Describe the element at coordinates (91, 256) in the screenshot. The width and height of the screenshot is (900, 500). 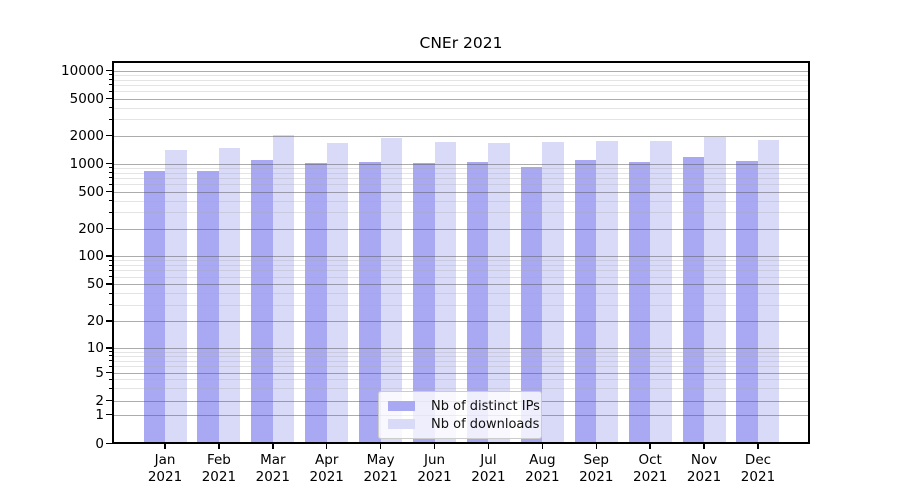
I see `y-tick-label: 100` at that location.